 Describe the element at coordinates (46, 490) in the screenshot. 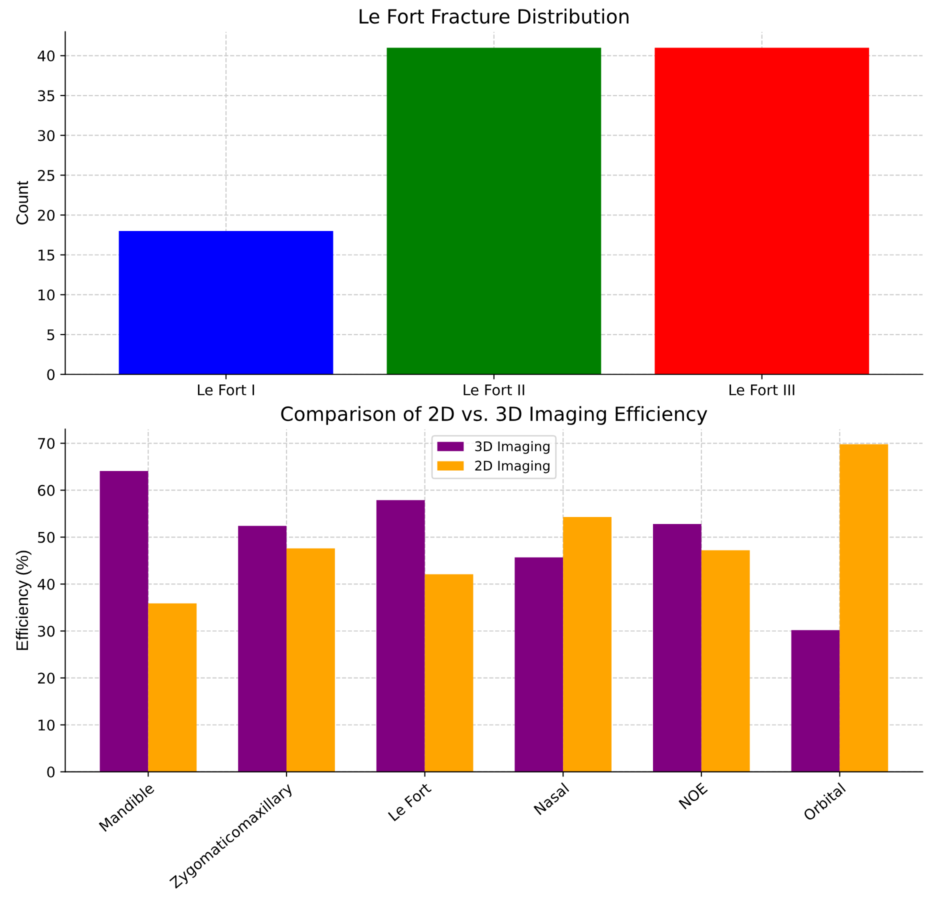

I see `y-tick-label: 60` at that location.